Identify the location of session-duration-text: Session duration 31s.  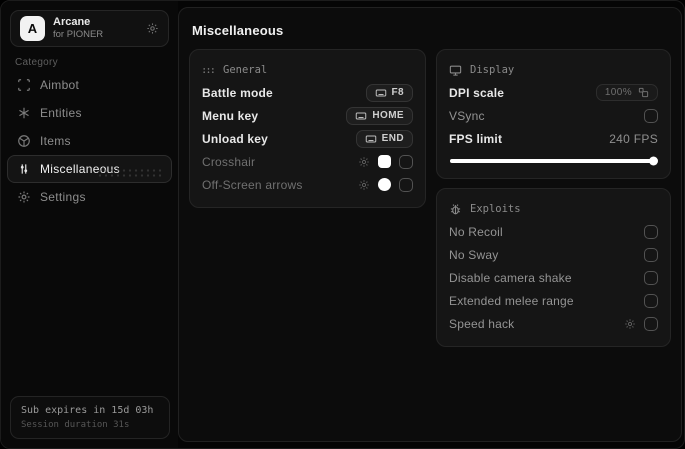
(75, 425).